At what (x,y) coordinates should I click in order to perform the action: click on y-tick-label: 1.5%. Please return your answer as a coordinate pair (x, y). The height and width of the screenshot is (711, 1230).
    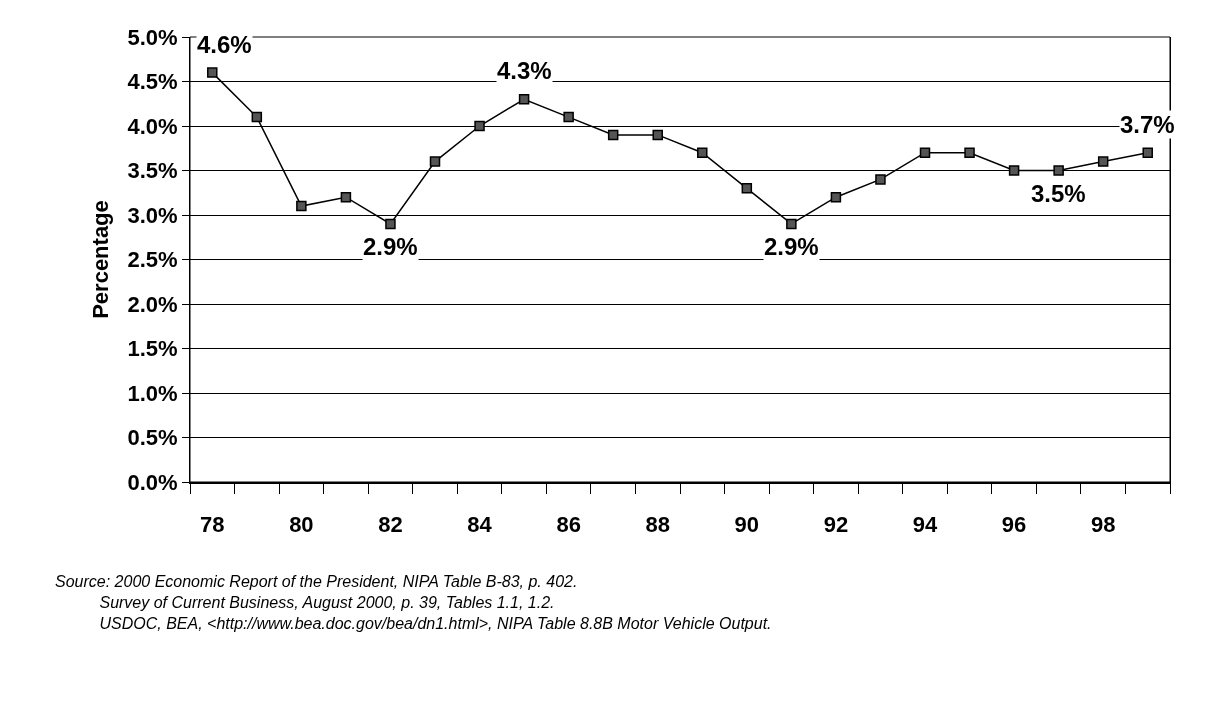
    Looking at the image, I should click on (152, 349).